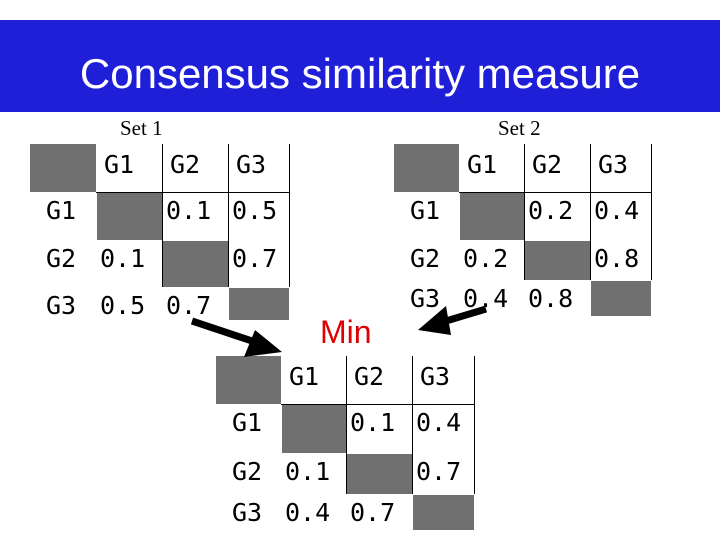 Image resolution: width=720 pixels, height=540 pixels. I want to click on right-arrow-icon, so click(453, 320).